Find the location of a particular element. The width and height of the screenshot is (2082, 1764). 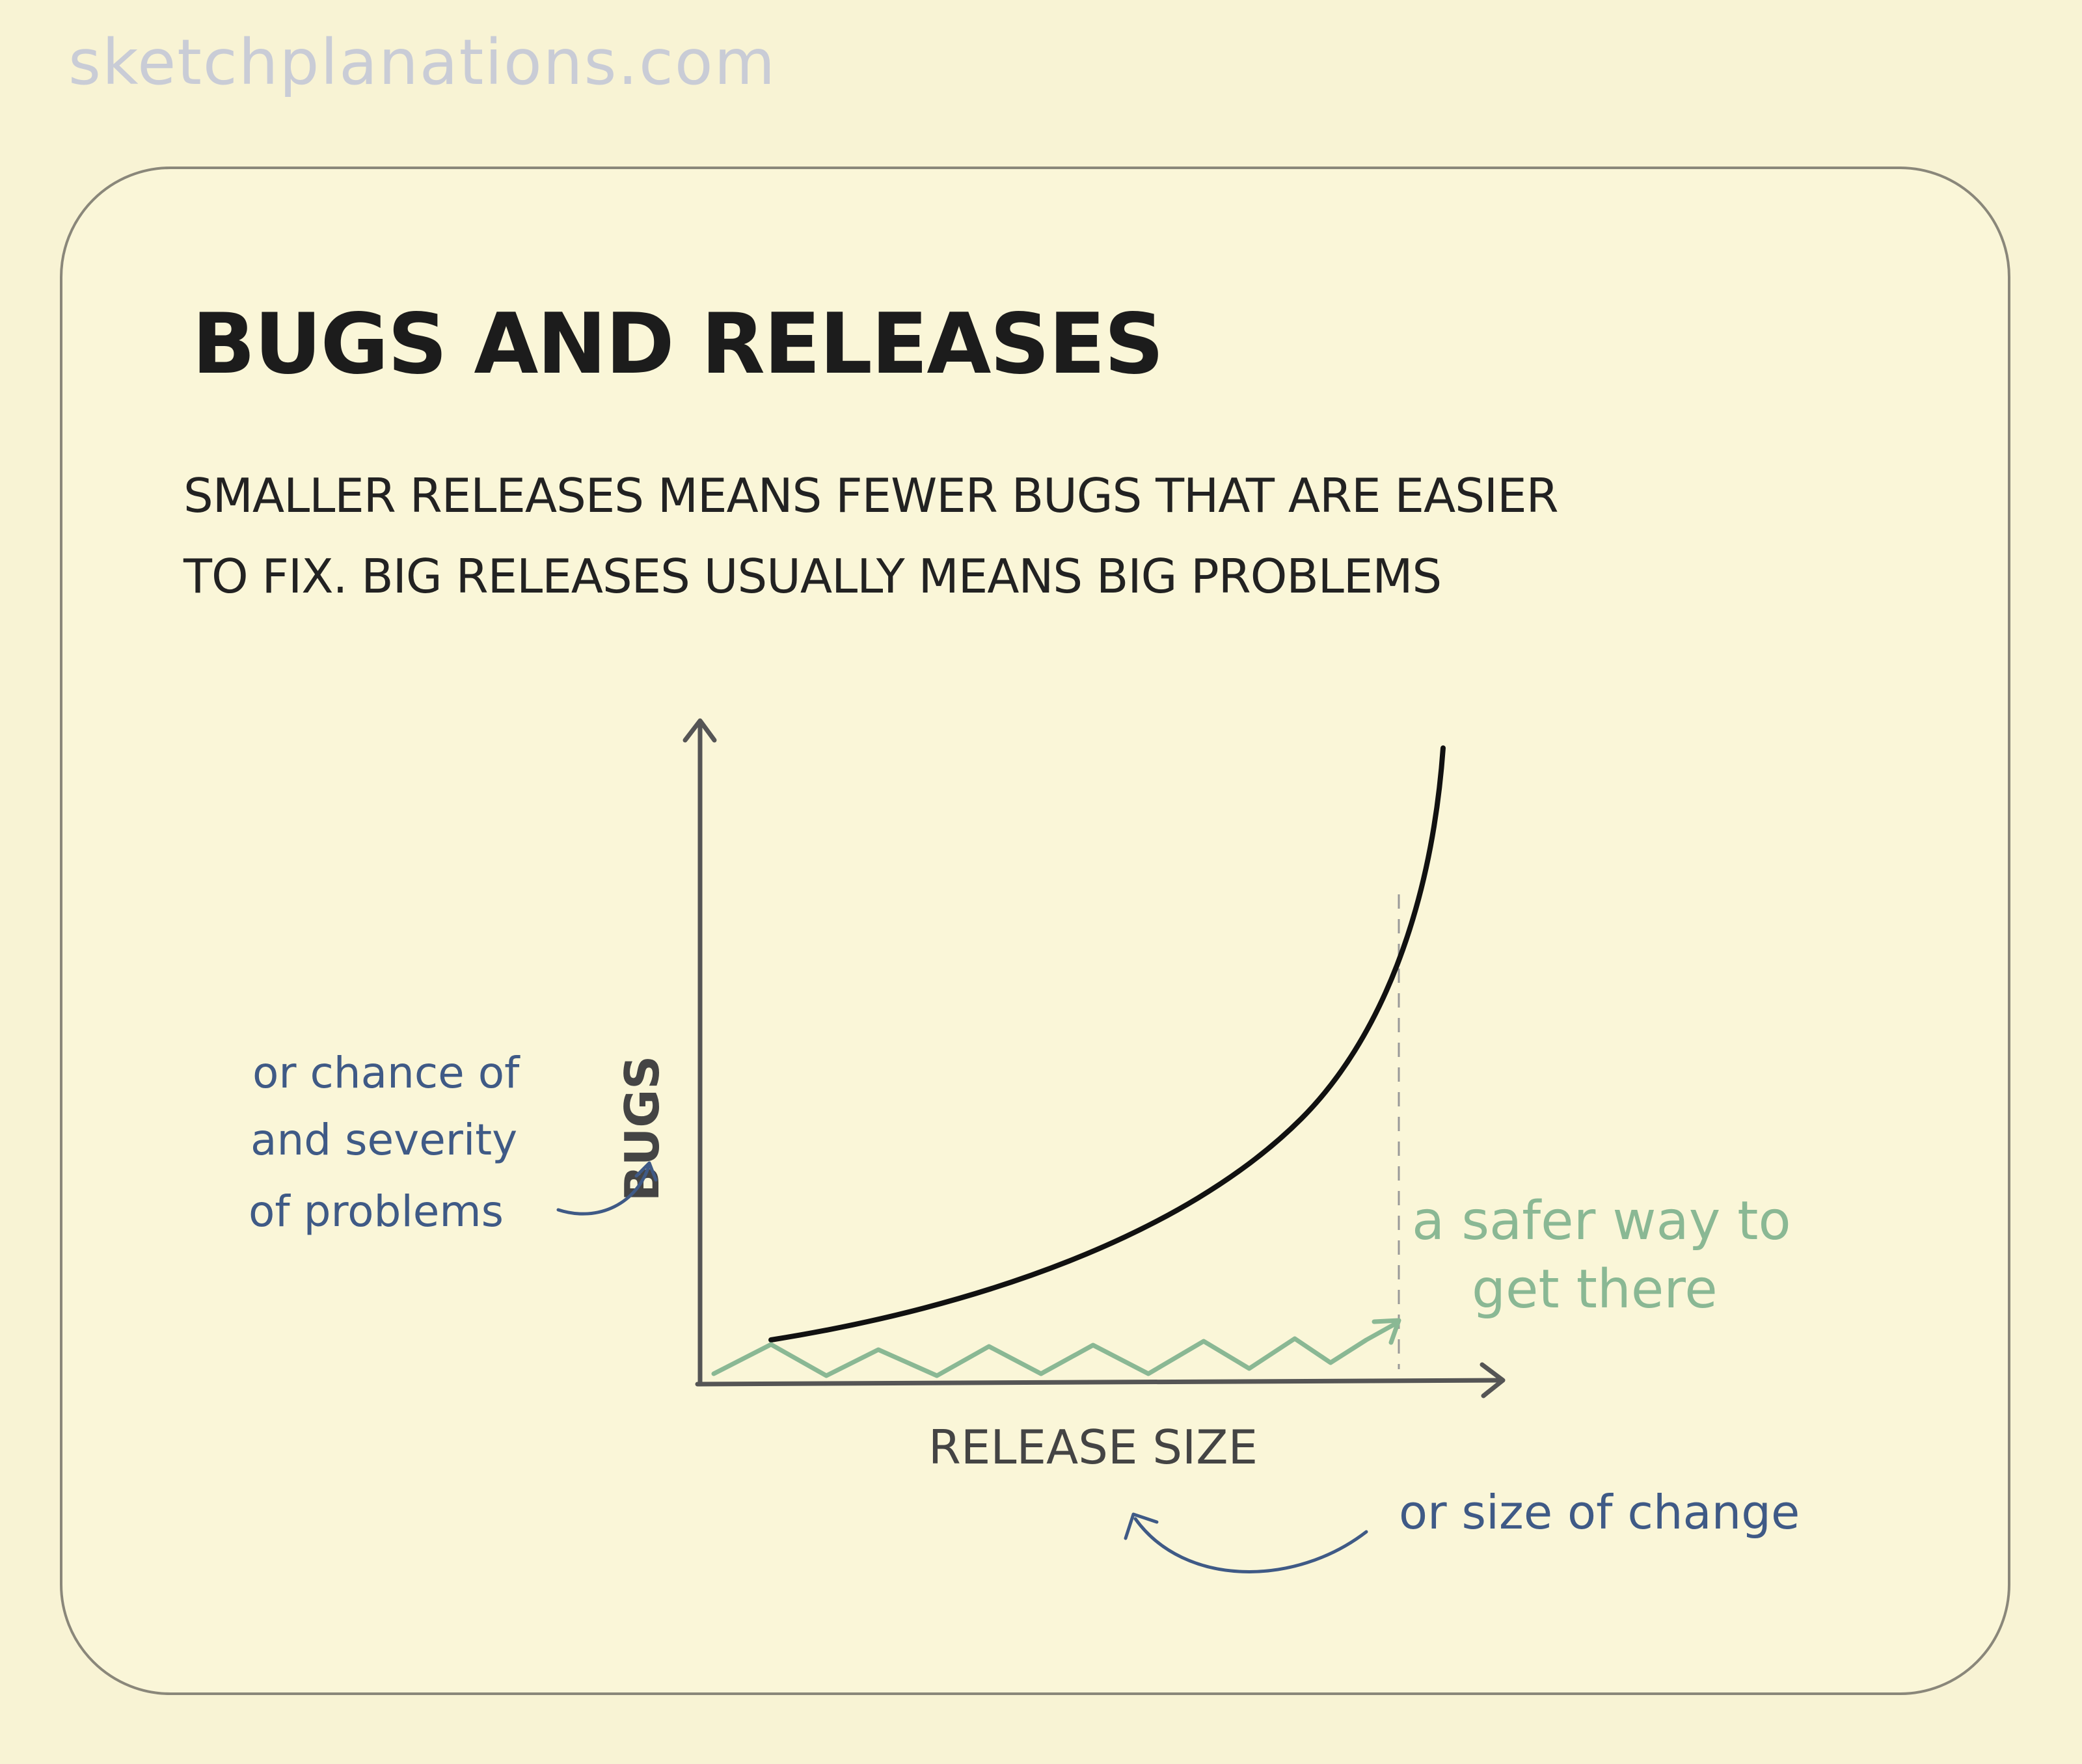

y-note-arrowhead is located at coordinates (646, 1171).